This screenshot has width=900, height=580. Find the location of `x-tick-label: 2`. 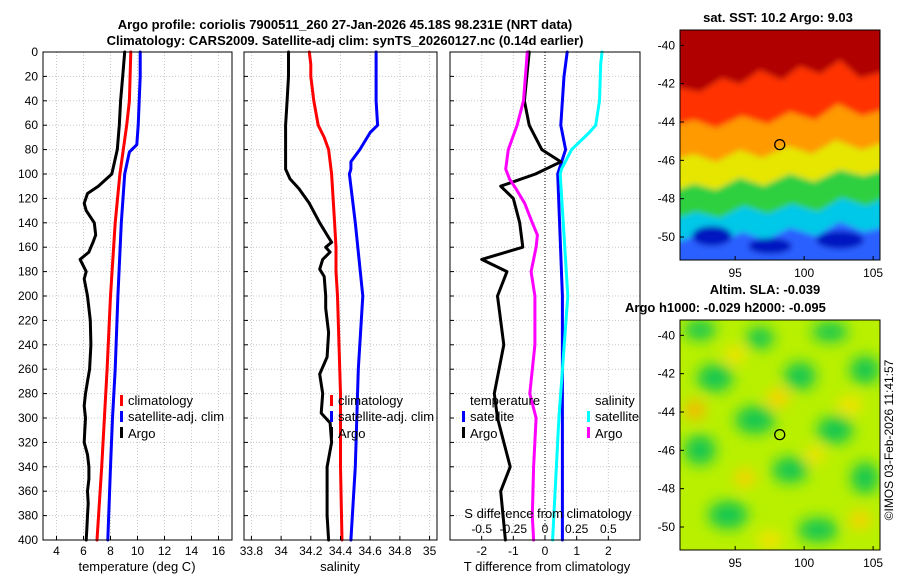

x-tick-label: 2 is located at coordinates (608, 551).